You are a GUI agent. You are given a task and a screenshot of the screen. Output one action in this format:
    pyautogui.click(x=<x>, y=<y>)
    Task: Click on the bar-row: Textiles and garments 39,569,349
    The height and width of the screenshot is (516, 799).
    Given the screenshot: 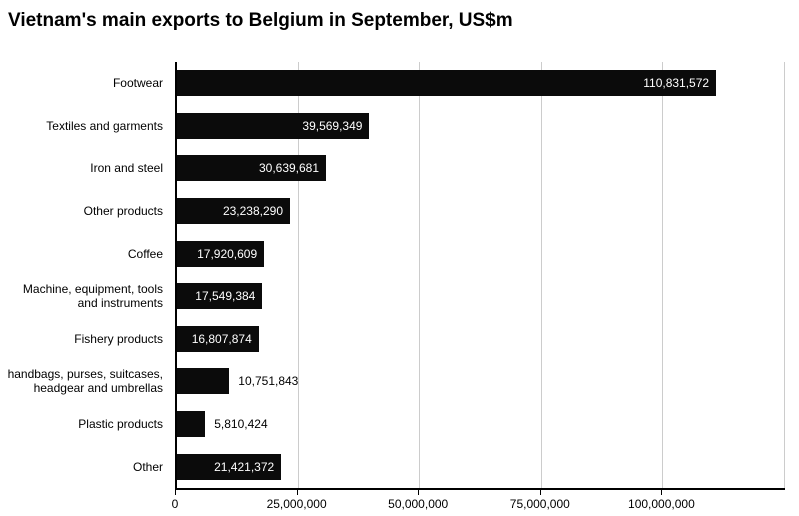 What is the action you would take?
    pyautogui.click(x=392, y=126)
    